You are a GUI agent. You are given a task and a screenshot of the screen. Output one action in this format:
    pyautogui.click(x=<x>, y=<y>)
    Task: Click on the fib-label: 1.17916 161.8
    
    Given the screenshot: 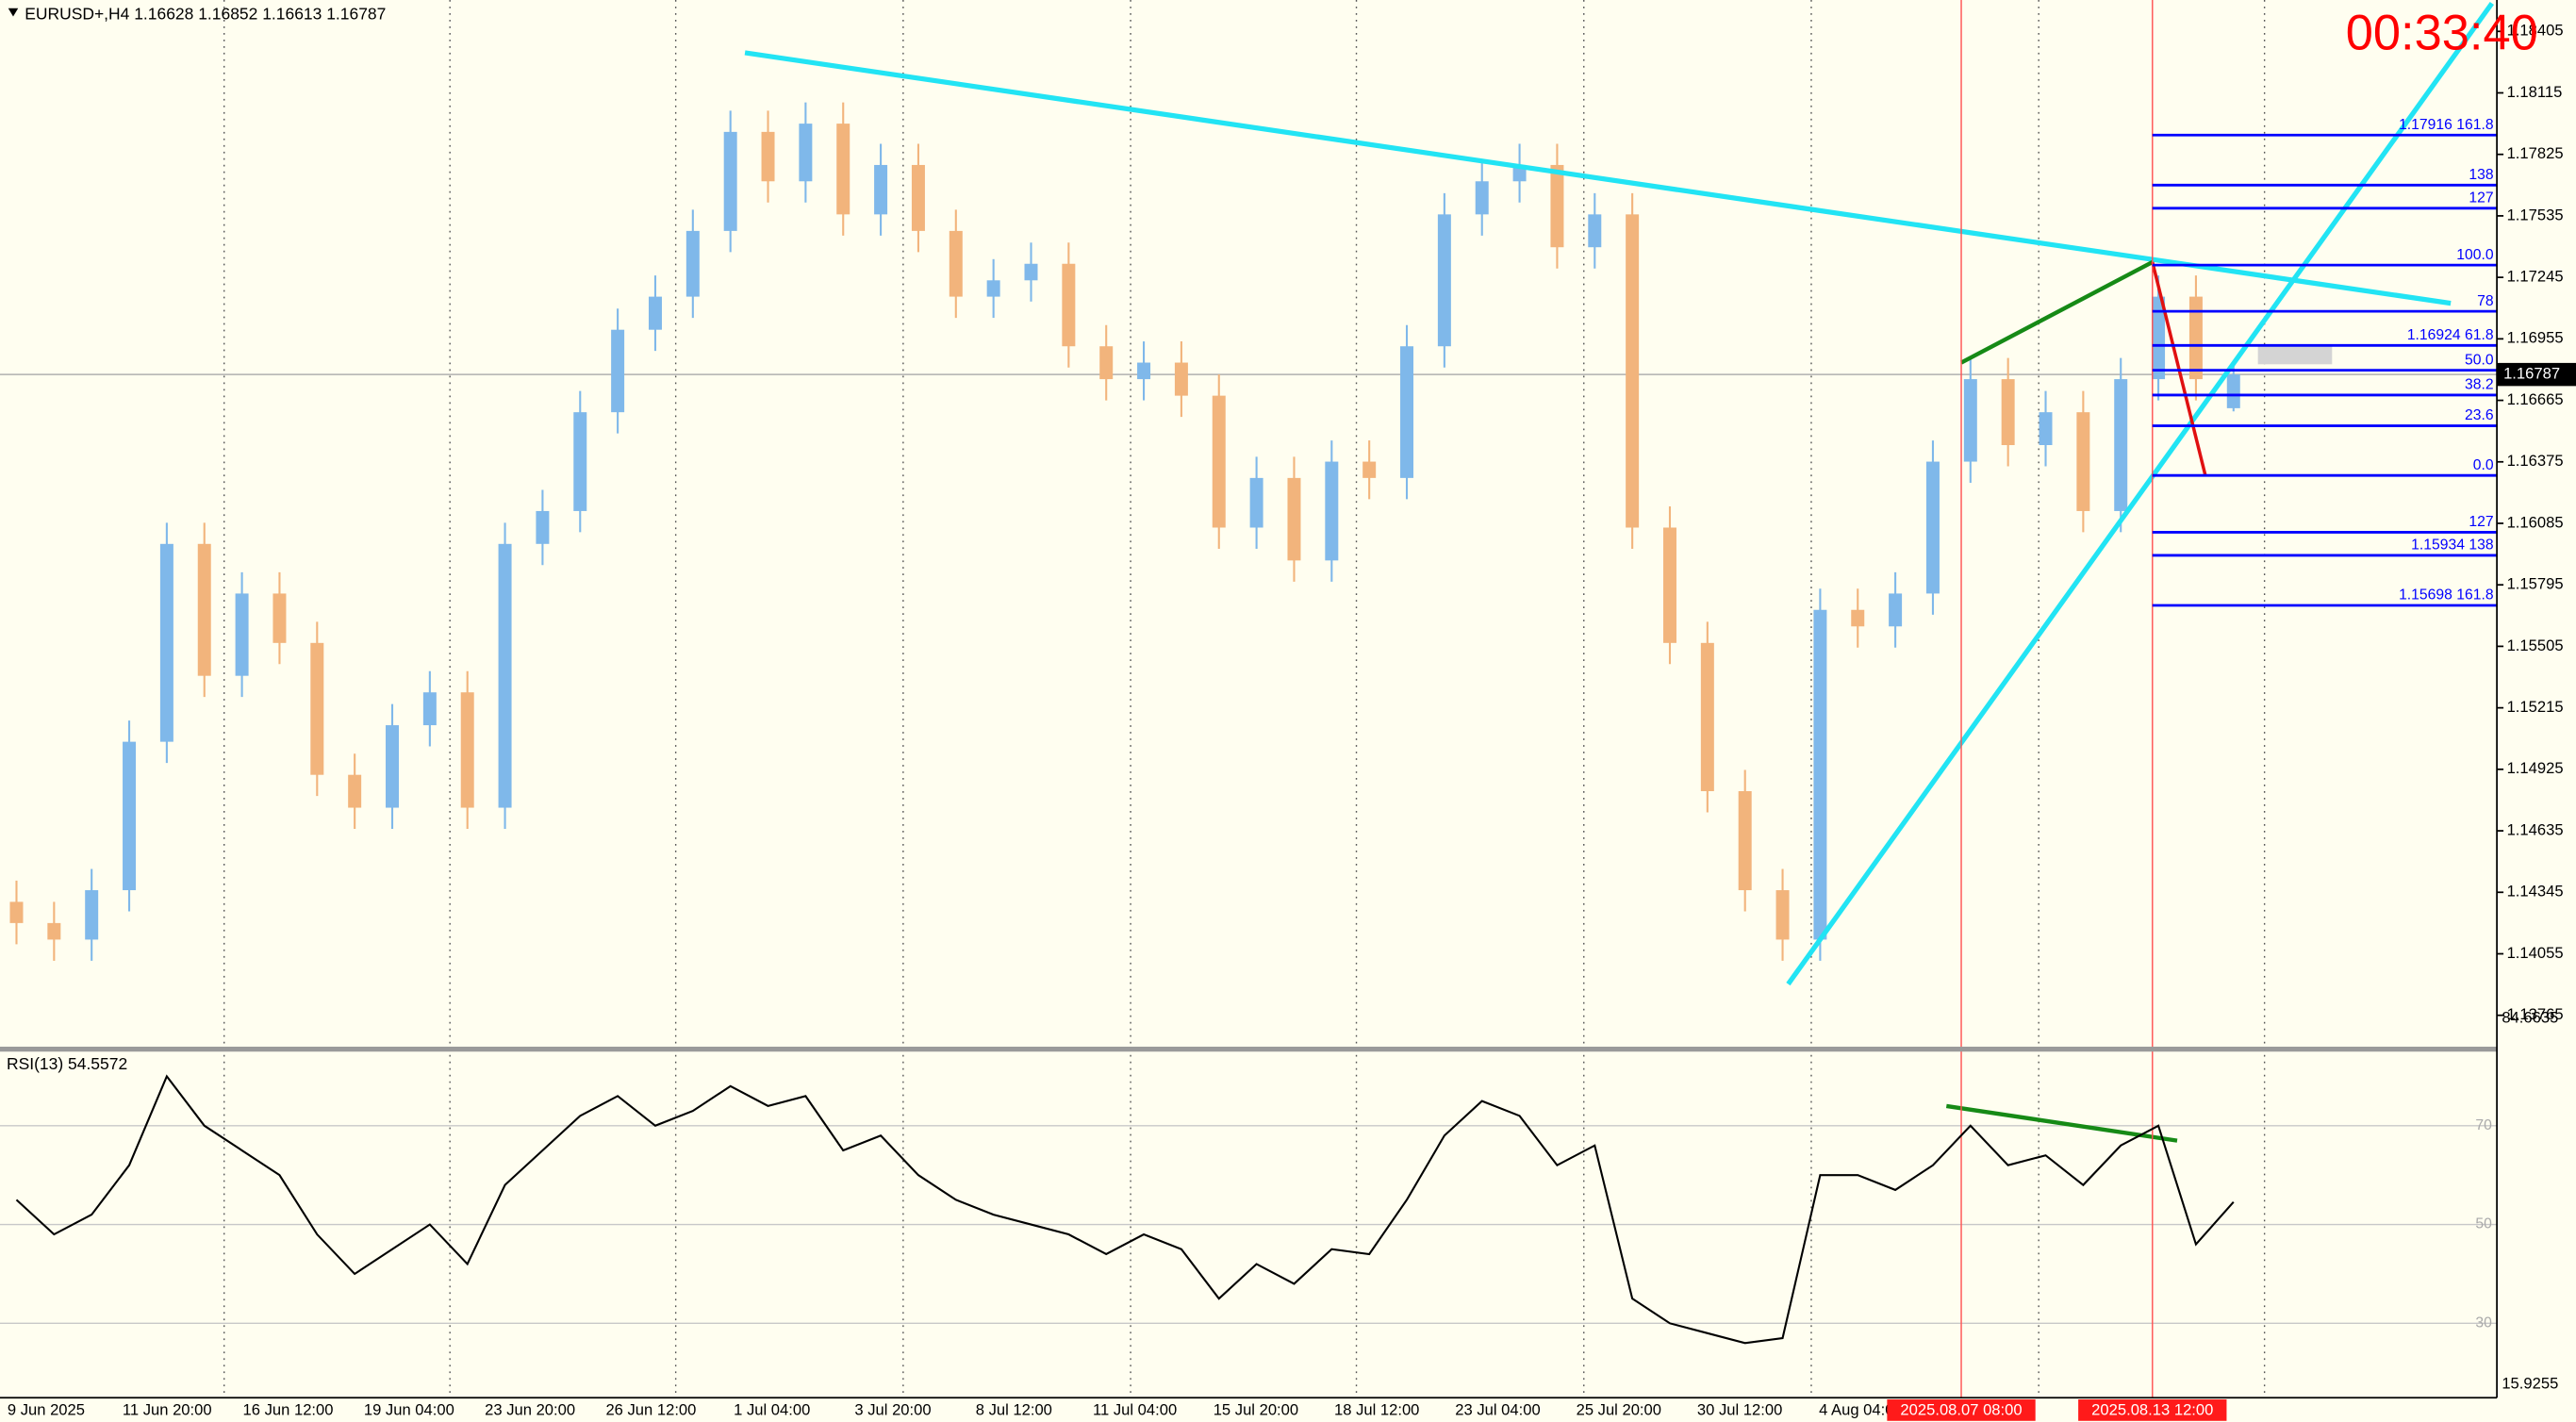 What is the action you would take?
    pyautogui.click(x=2446, y=125)
    